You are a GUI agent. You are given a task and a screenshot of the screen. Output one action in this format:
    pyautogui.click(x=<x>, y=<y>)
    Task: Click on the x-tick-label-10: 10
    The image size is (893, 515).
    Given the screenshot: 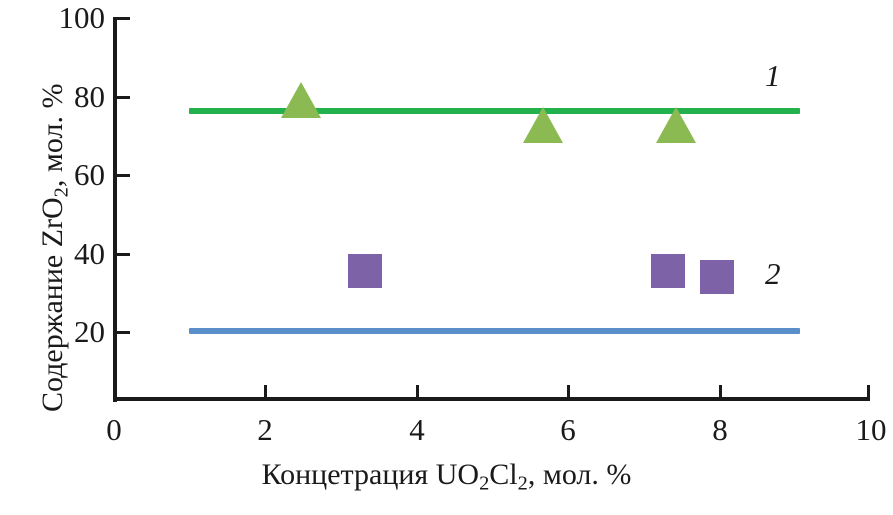 What is the action you would take?
    pyautogui.click(x=871, y=429)
    